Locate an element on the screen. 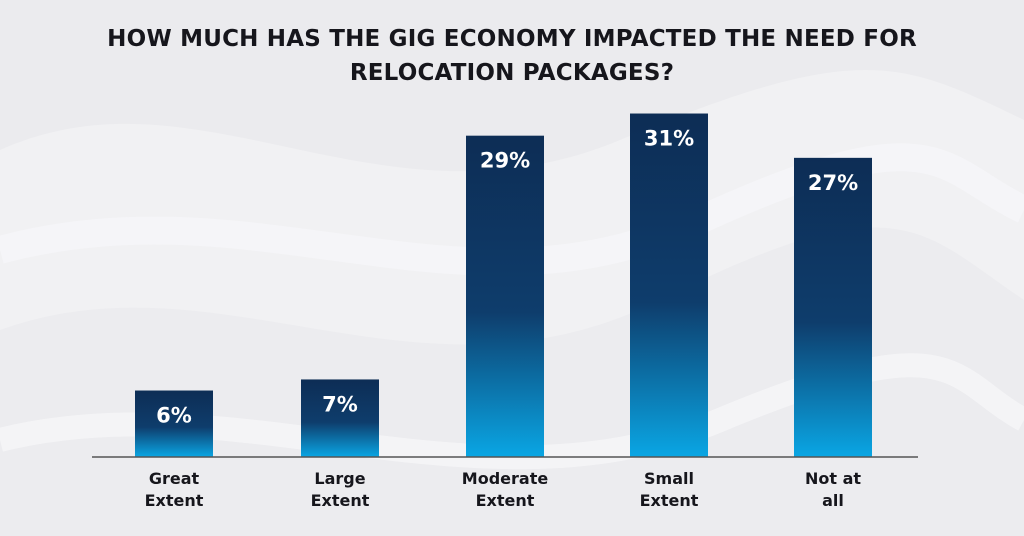  category-label-4-line-2: all is located at coordinates (833, 500).